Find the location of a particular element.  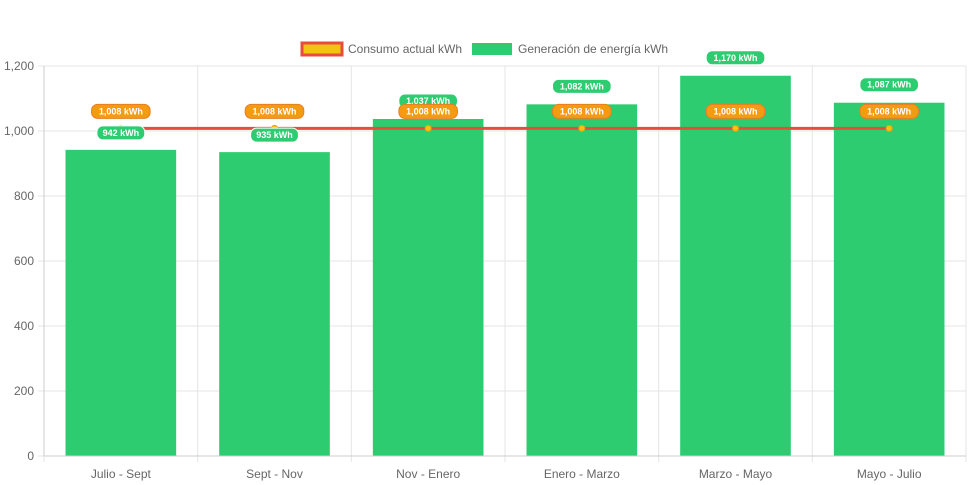

legend-label-consumption: Consumo actual kWh is located at coordinates (405, 49).